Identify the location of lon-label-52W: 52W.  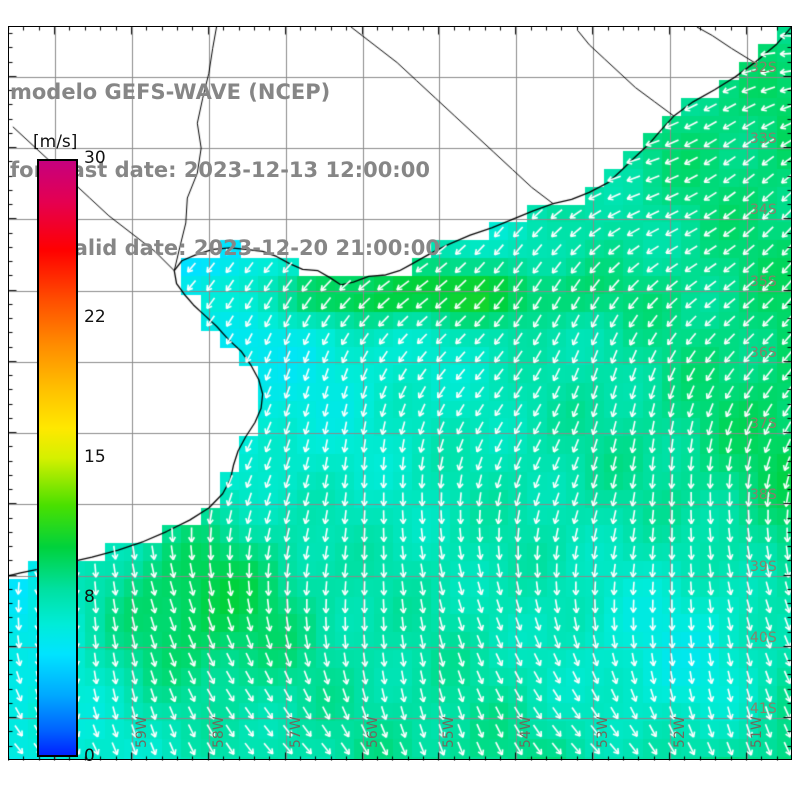
(680, 732).